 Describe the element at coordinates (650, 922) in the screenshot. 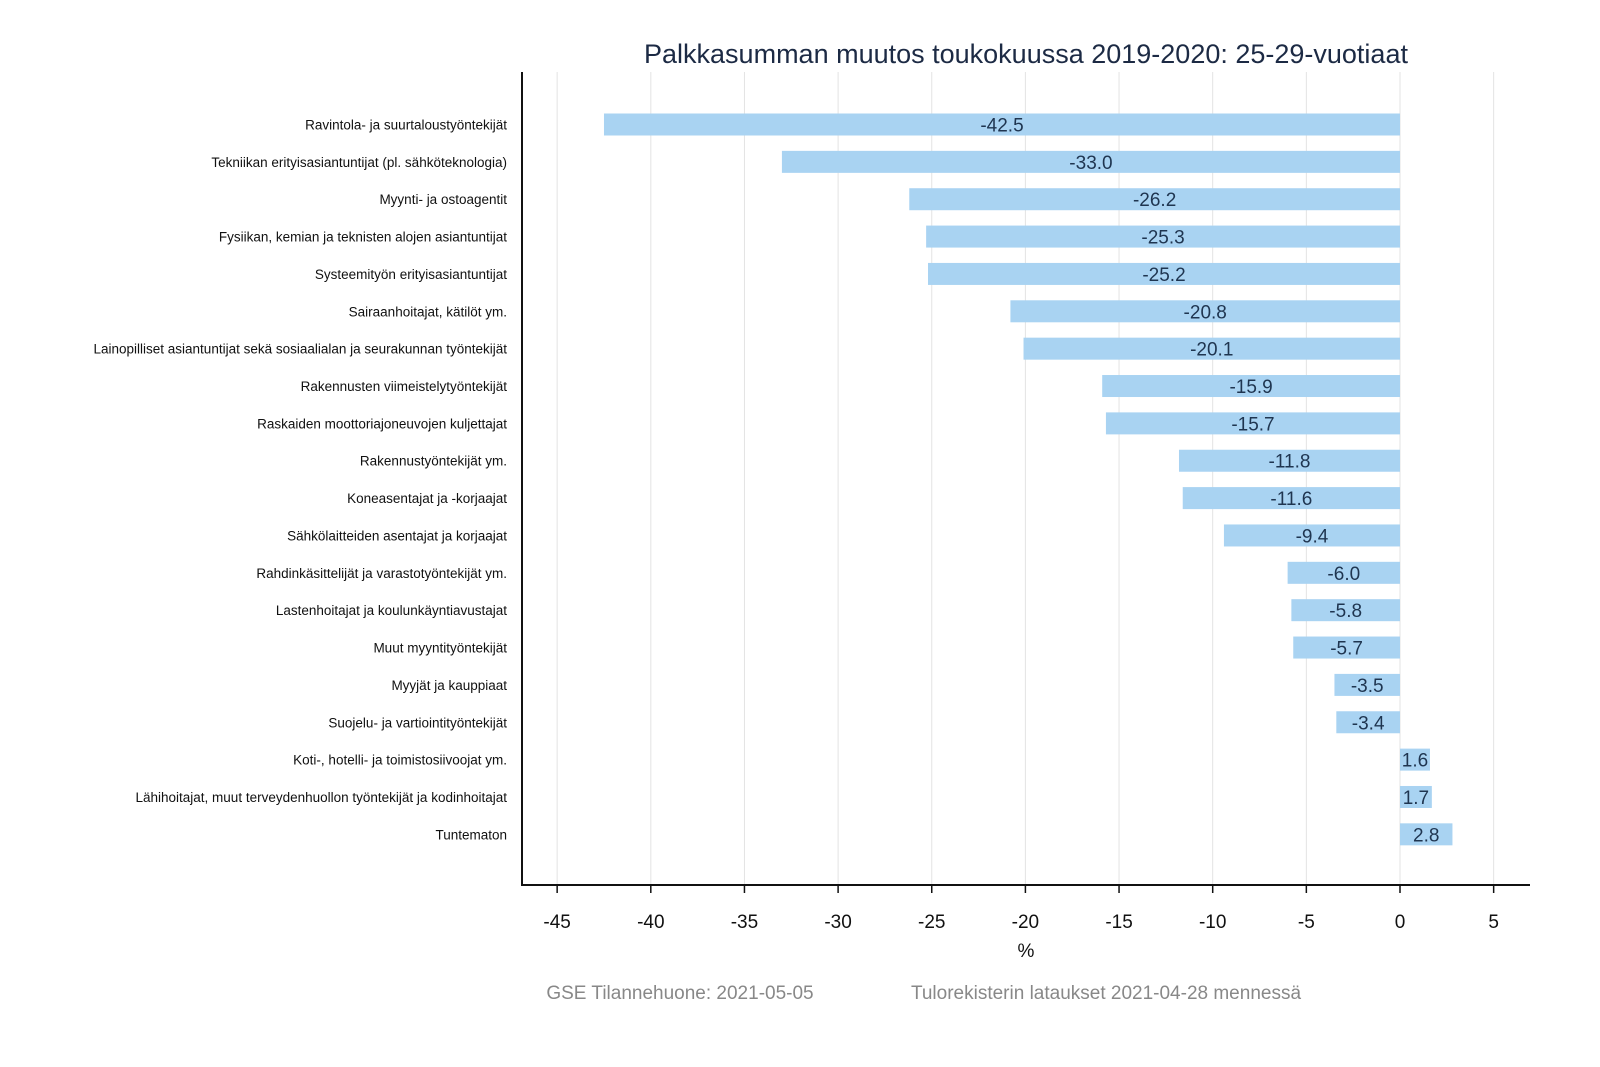

I see `x-tick-label: -40` at that location.